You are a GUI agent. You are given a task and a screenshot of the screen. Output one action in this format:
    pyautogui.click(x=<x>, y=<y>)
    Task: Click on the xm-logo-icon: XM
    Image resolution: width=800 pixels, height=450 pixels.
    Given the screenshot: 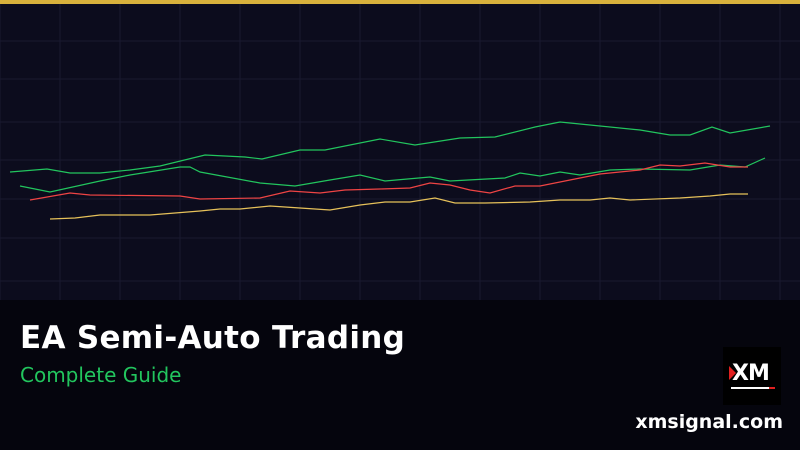 What is the action you would take?
    pyautogui.click(x=752, y=376)
    